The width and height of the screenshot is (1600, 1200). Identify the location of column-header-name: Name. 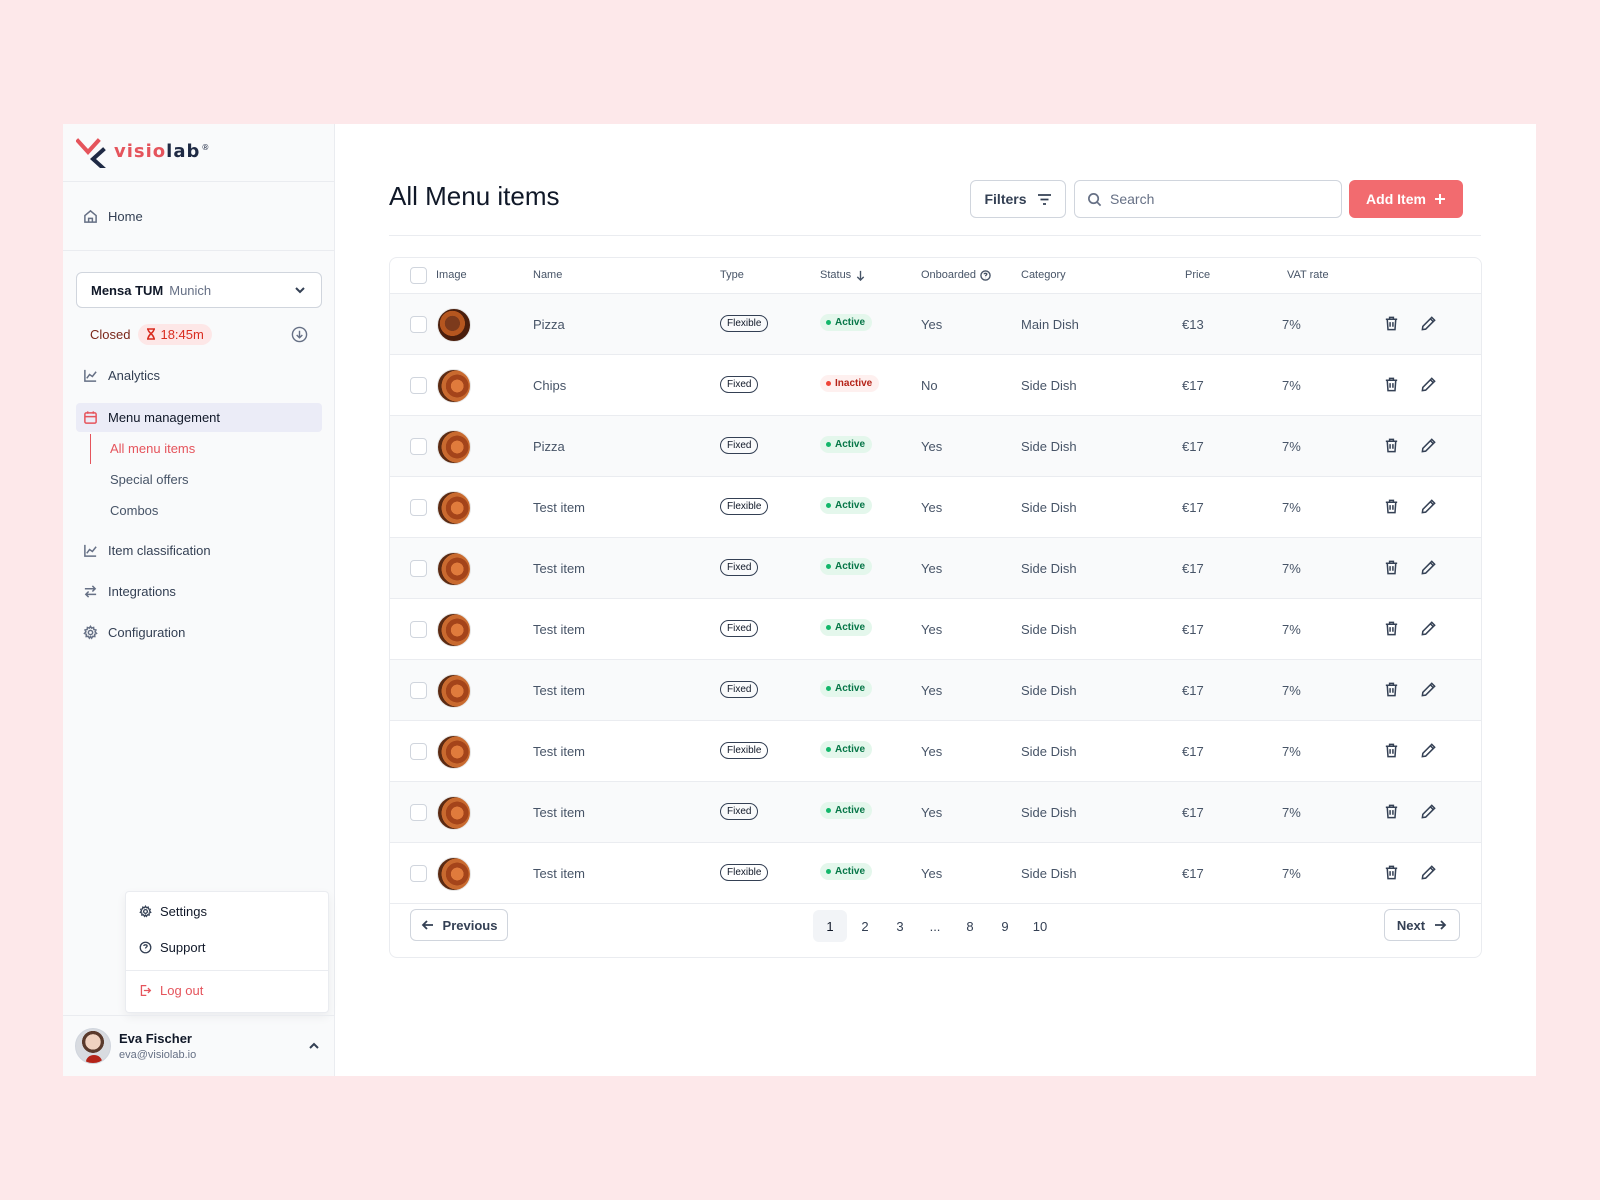
(548, 275).